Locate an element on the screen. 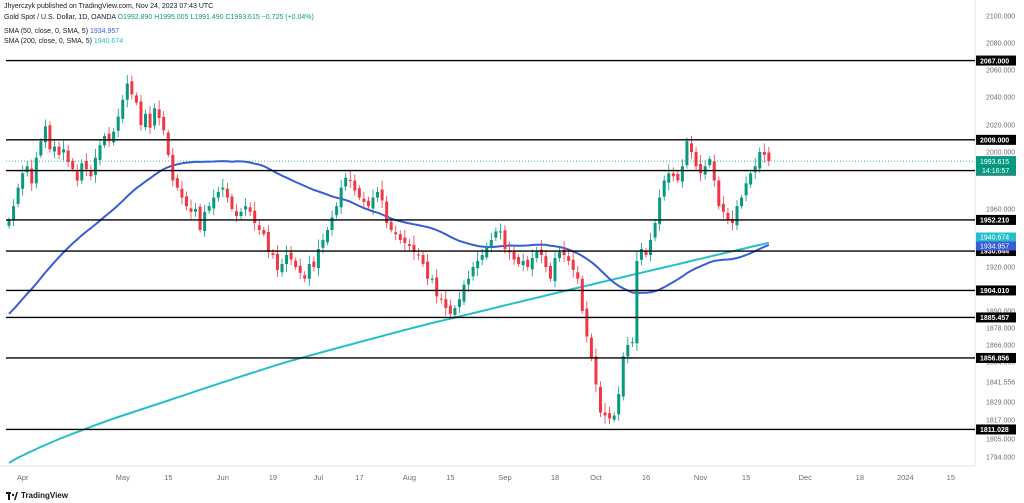  y-tick-label: 2080.000 is located at coordinates (1000, 44).